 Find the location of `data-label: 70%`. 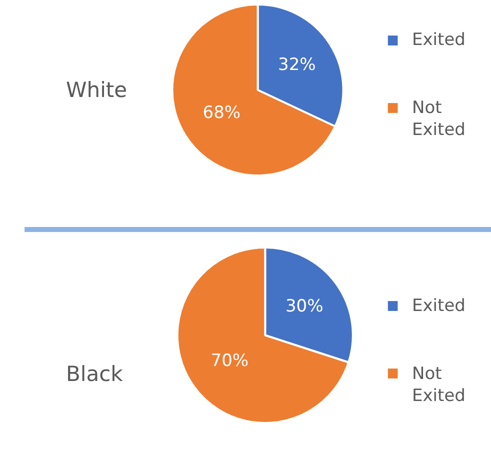

data-label: 70% is located at coordinates (229, 361).